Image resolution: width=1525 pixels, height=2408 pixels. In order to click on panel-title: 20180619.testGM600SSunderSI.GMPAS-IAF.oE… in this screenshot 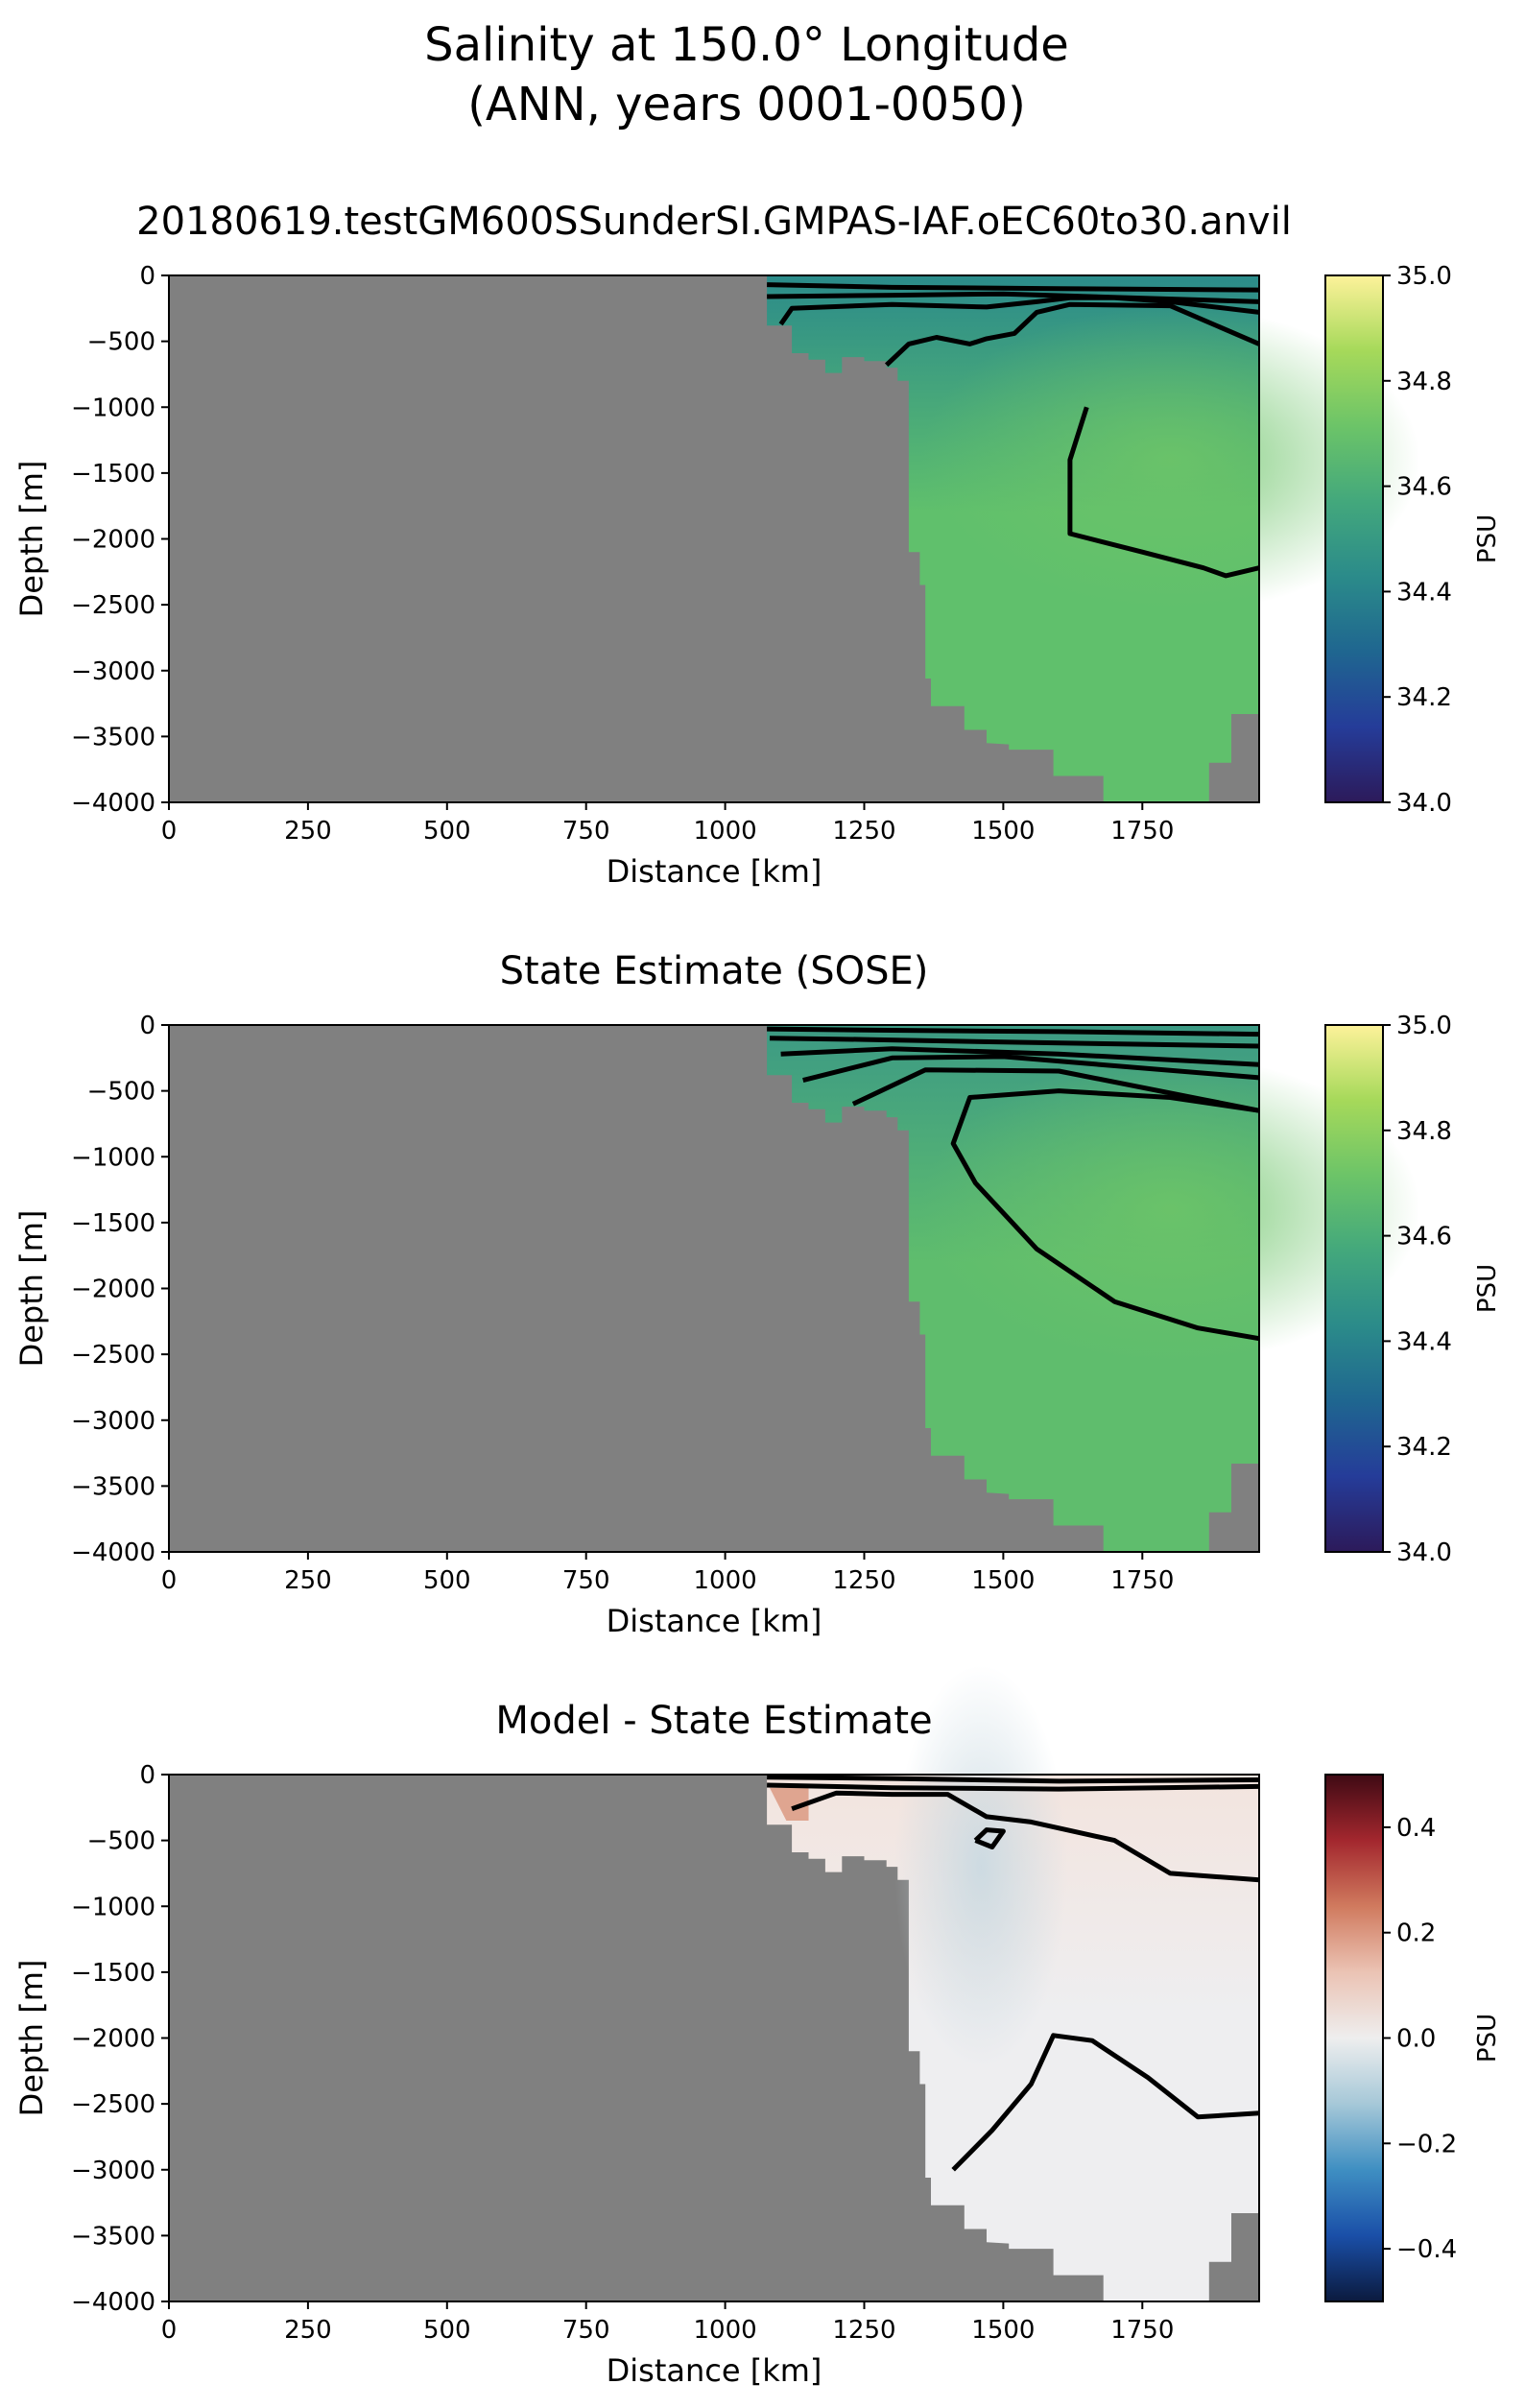, I will do `click(714, 222)`.